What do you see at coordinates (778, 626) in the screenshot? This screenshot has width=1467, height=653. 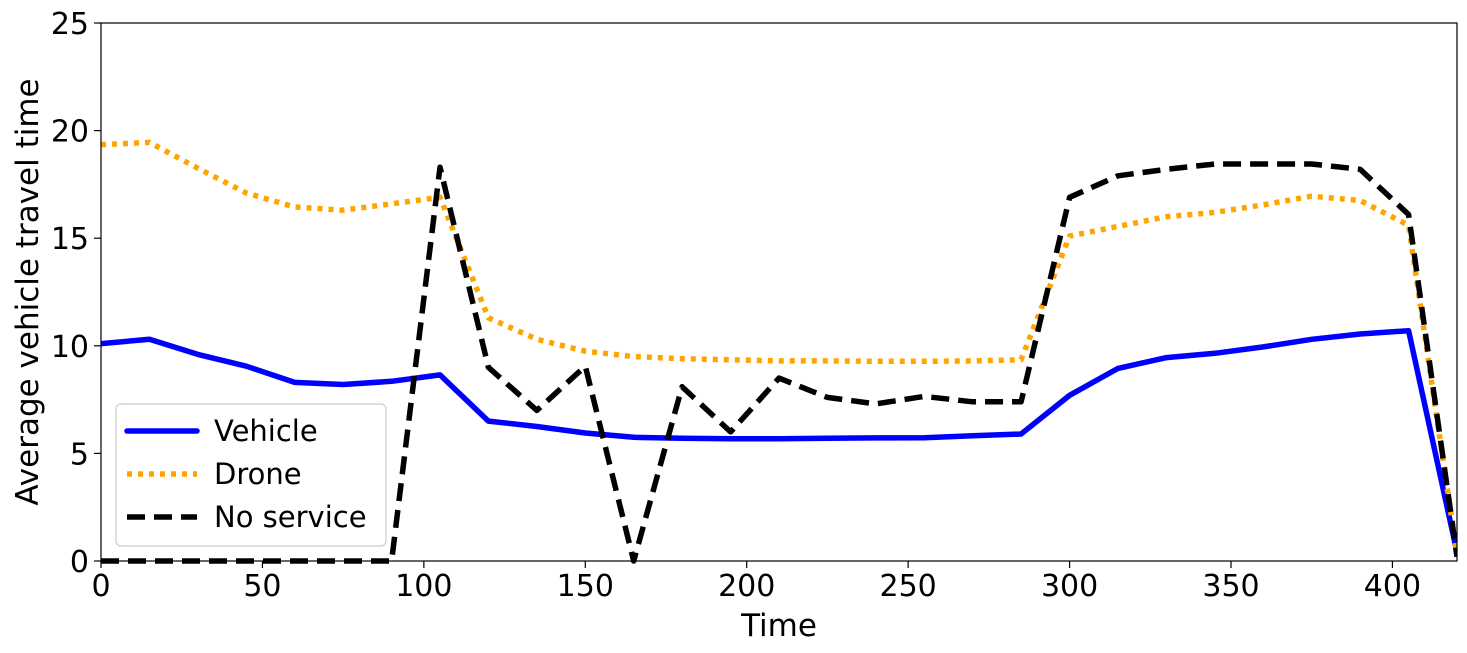 I see `x-axis-label: Time` at bounding box center [778, 626].